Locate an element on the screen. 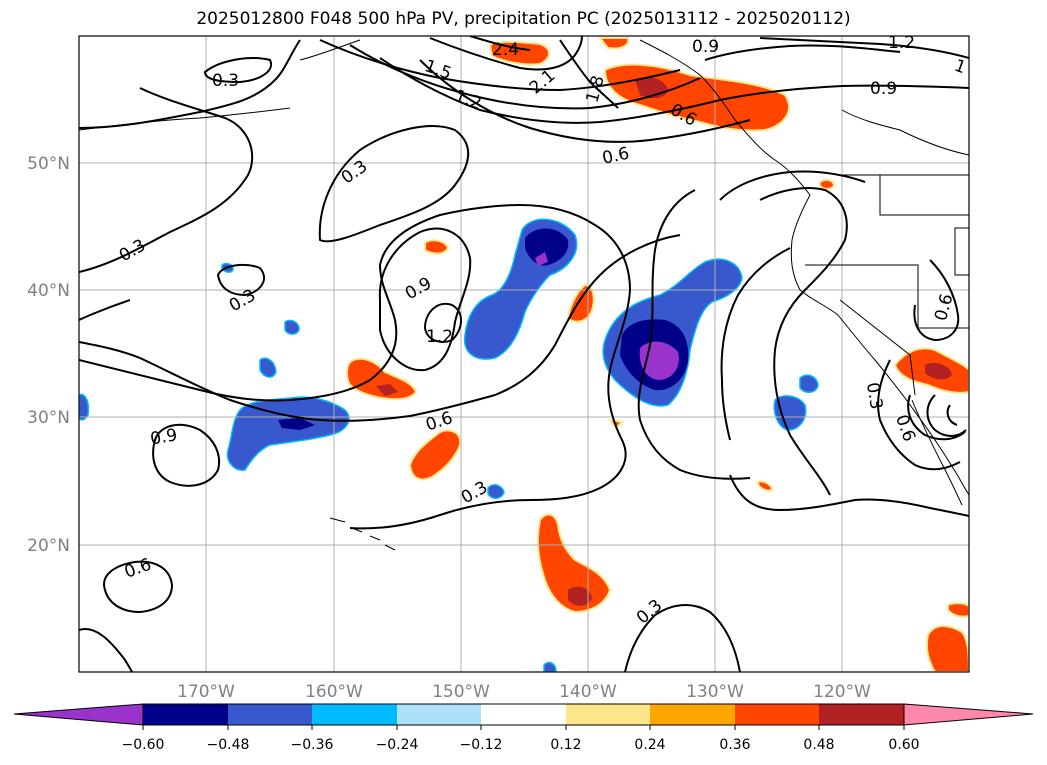 The image size is (1047, 765). pv-contour-0.9-ne is located at coordinates (802, 52).